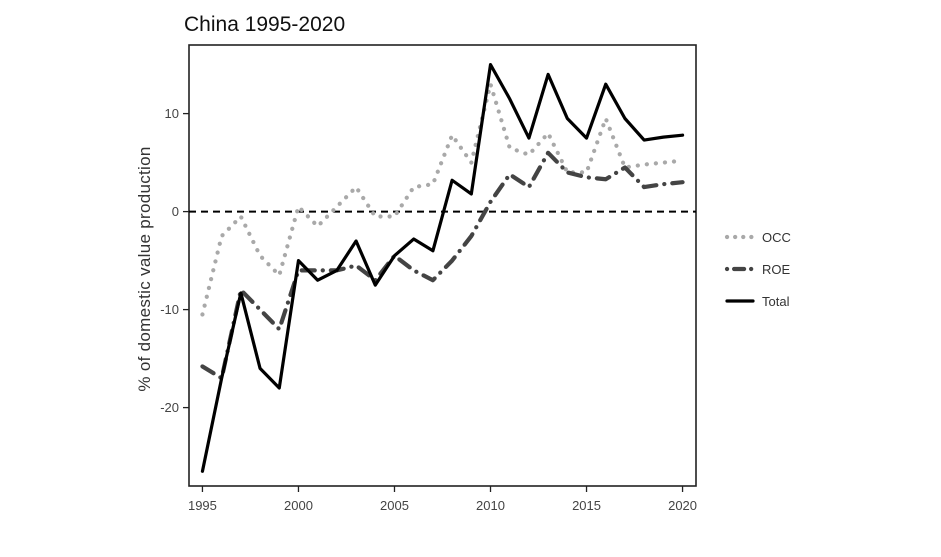 This screenshot has width=941, height=557. Describe the element at coordinates (586, 505) in the screenshot. I see `x-tick-label: 2015` at that location.